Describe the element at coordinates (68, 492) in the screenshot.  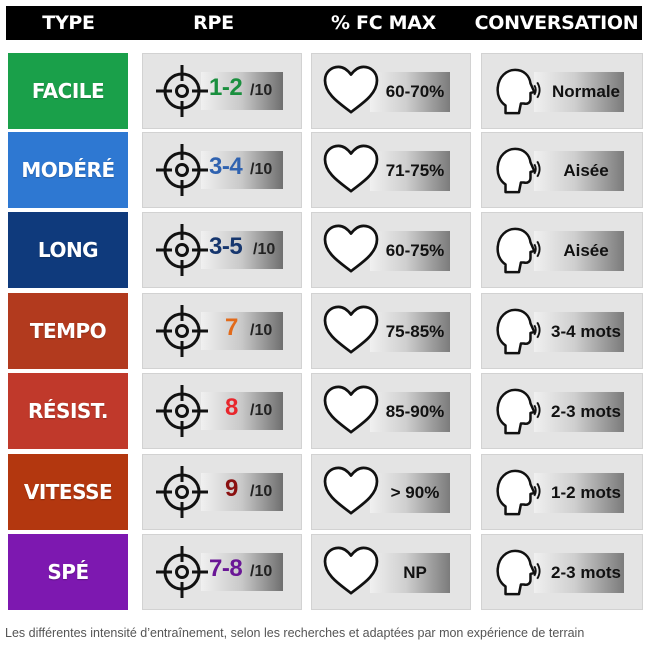
I see `type-label: VITESSE` at that location.